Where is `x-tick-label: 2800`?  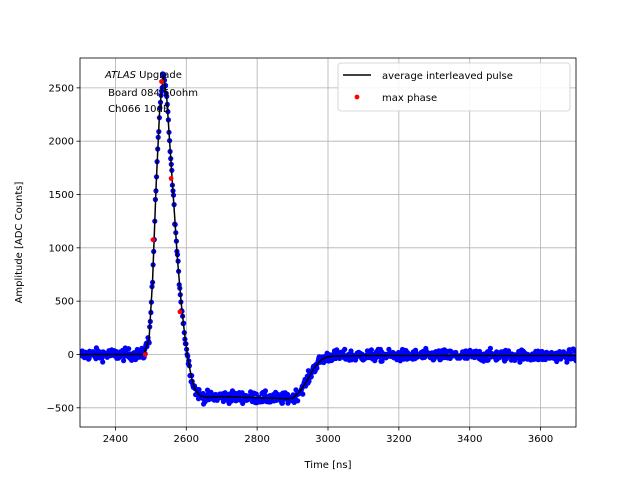 x-tick-label: 2800 is located at coordinates (256, 439).